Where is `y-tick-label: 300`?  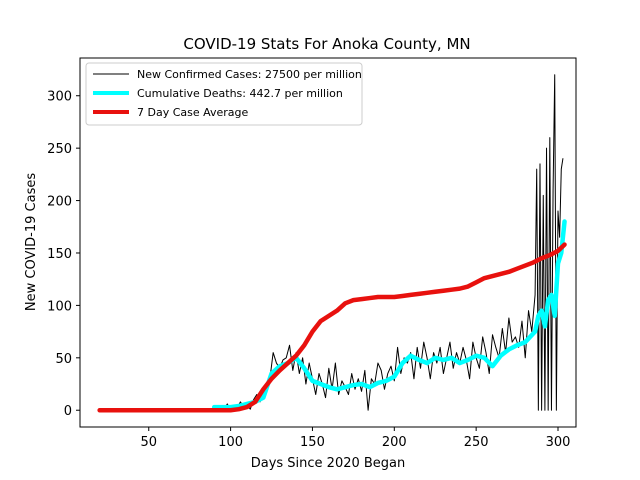 y-tick-label: 300 is located at coordinates (59, 97).